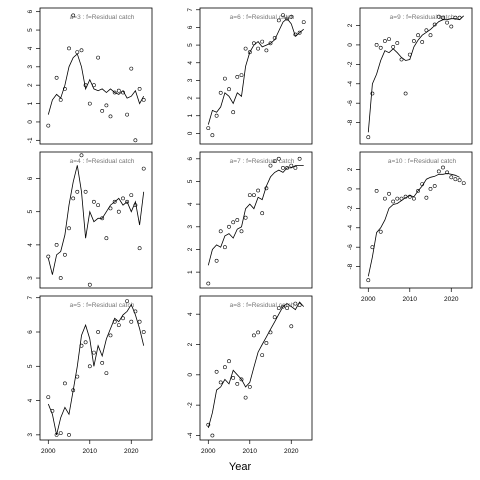 Image resolution: width=480 pixels, height=480 pixels. Describe the element at coordinates (30, 122) in the screenshot. I see `y-tick-label: 0` at that location.